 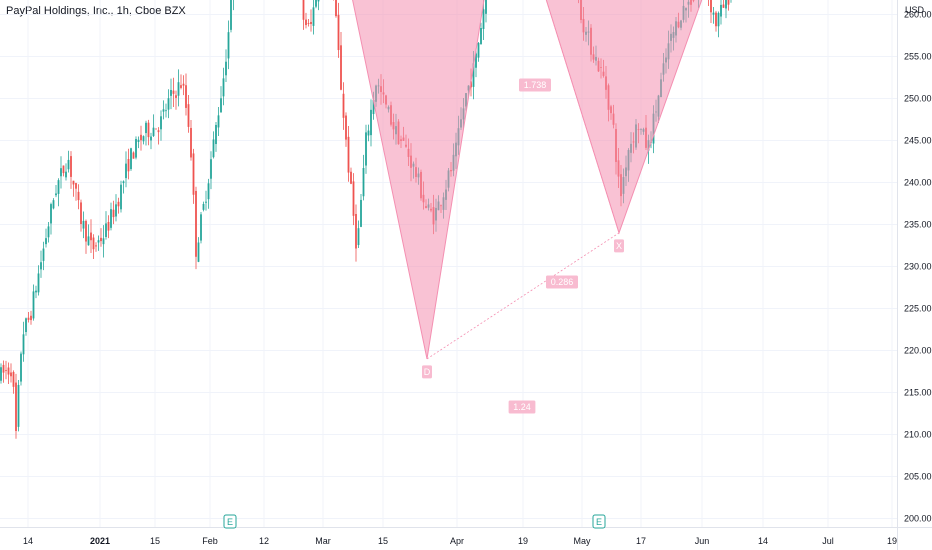 I want to click on y-tick-label: 245.00, so click(x=918, y=141).